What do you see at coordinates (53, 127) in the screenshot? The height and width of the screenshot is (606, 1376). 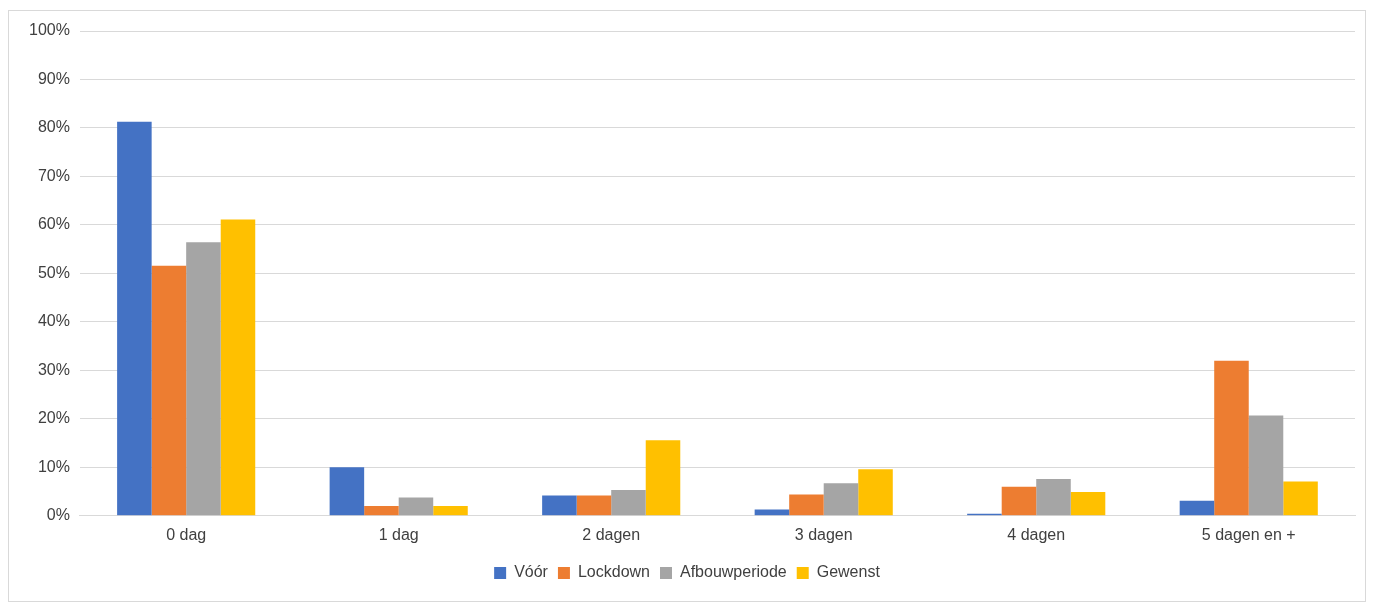 I see `y-tick-label: 80%` at bounding box center [53, 127].